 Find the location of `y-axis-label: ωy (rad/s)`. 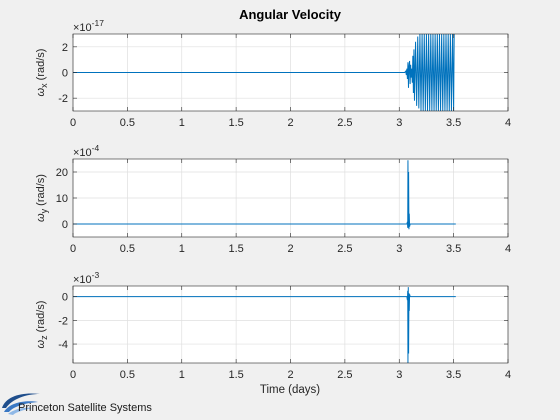

y-axis-label: ωy (rad/s) is located at coordinates (42, 198).